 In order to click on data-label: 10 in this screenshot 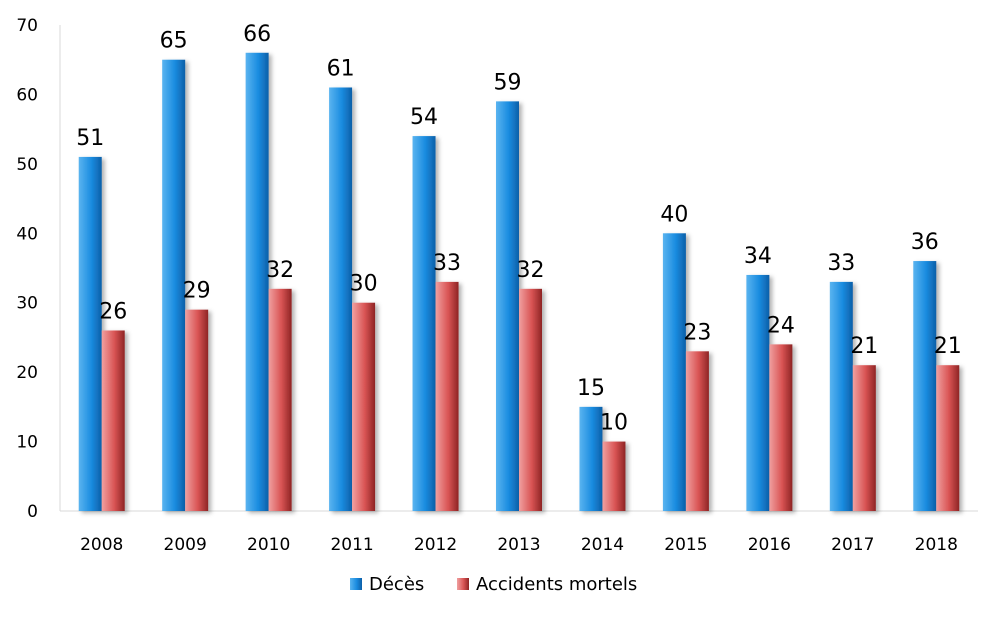, I will do `click(614, 423)`.